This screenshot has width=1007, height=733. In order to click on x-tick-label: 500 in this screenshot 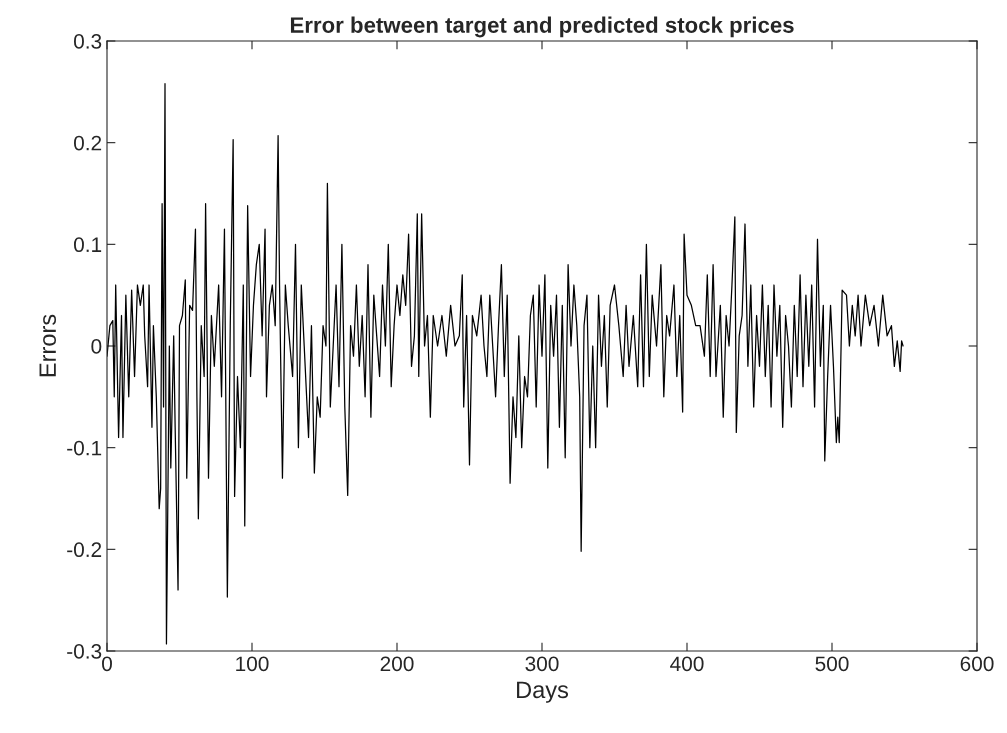, I will do `click(832, 664)`.